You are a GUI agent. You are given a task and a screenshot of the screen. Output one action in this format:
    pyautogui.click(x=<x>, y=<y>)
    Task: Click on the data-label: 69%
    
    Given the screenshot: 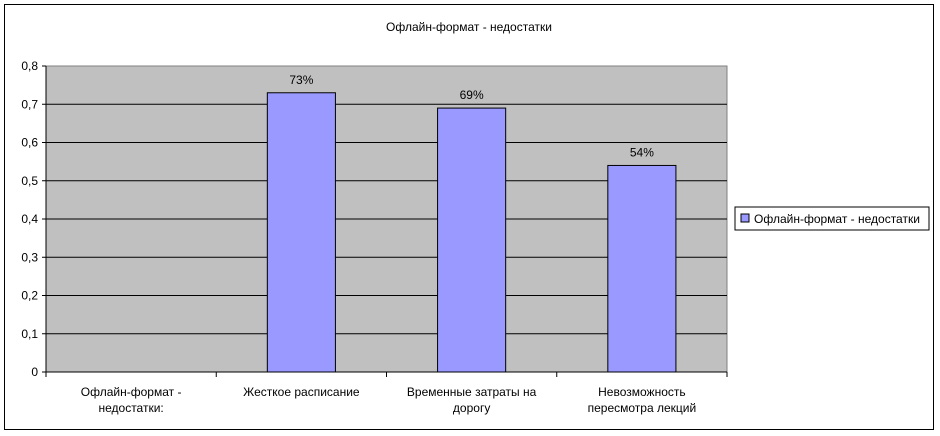 What is the action you would take?
    pyautogui.click(x=472, y=95)
    